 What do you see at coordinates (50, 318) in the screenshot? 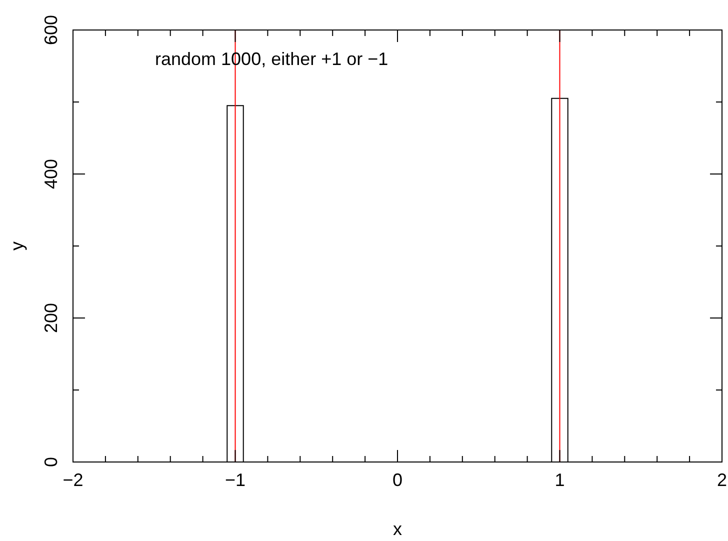
I see `y-tick-label: 200` at bounding box center [50, 318].